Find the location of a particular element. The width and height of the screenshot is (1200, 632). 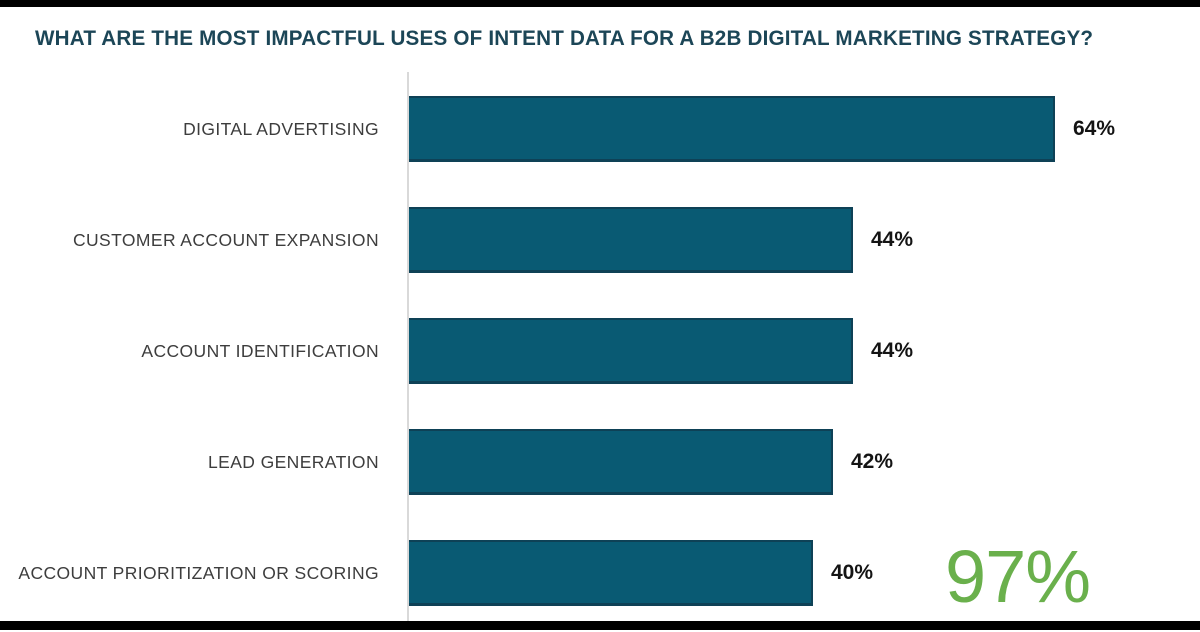

chart-row: CUSTOMER ACCOUNT EXPANSION 44% is located at coordinates (600, 240).